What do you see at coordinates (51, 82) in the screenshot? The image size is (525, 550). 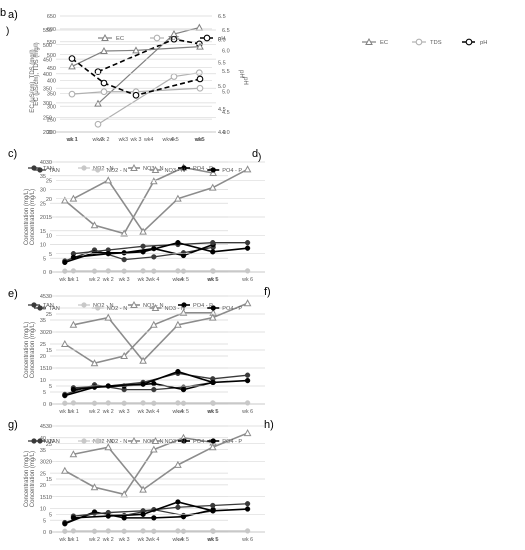 I see `y-tick-label: 400` at bounding box center [51, 82].